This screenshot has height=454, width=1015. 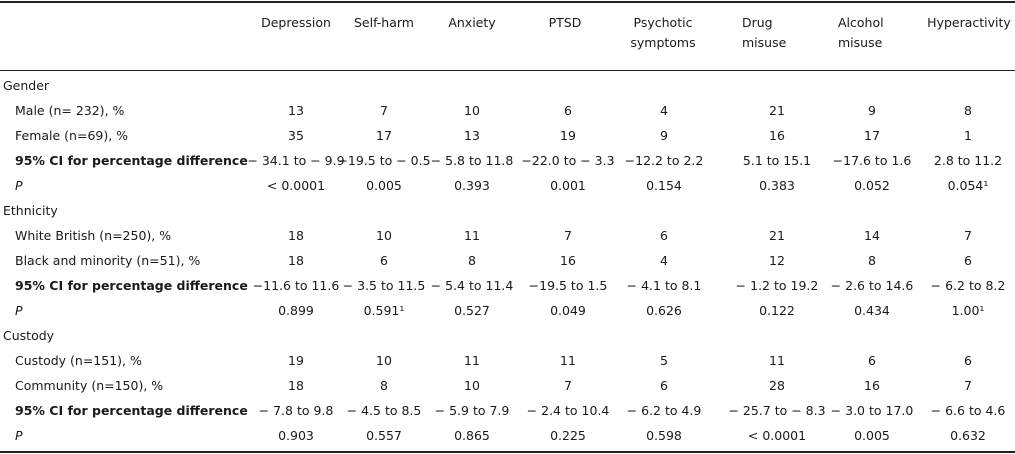 I want to click on table-cell: − 5.4 to 11.4, so click(x=472, y=285).